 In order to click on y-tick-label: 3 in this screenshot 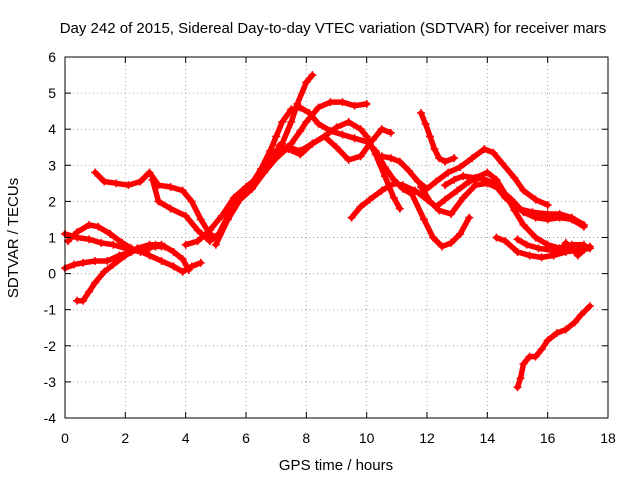, I will do `click(52, 165)`.